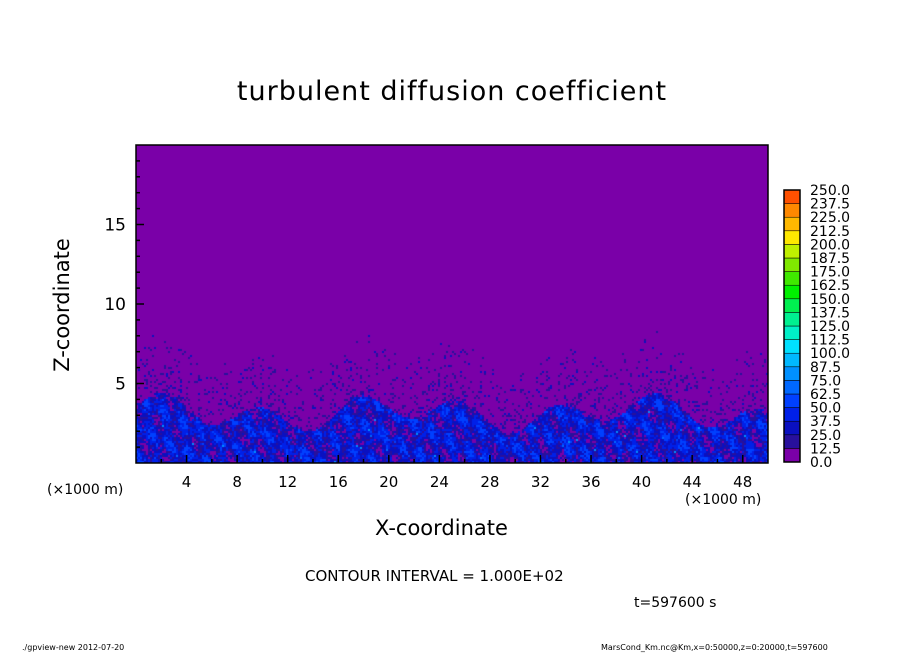 This screenshot has height=654, width=904. What do you see at coordinates (73, 647) in the screenshot?
I see `footer-left: ./gpview-new 2012-07-20` at bounding box center [73, 647].